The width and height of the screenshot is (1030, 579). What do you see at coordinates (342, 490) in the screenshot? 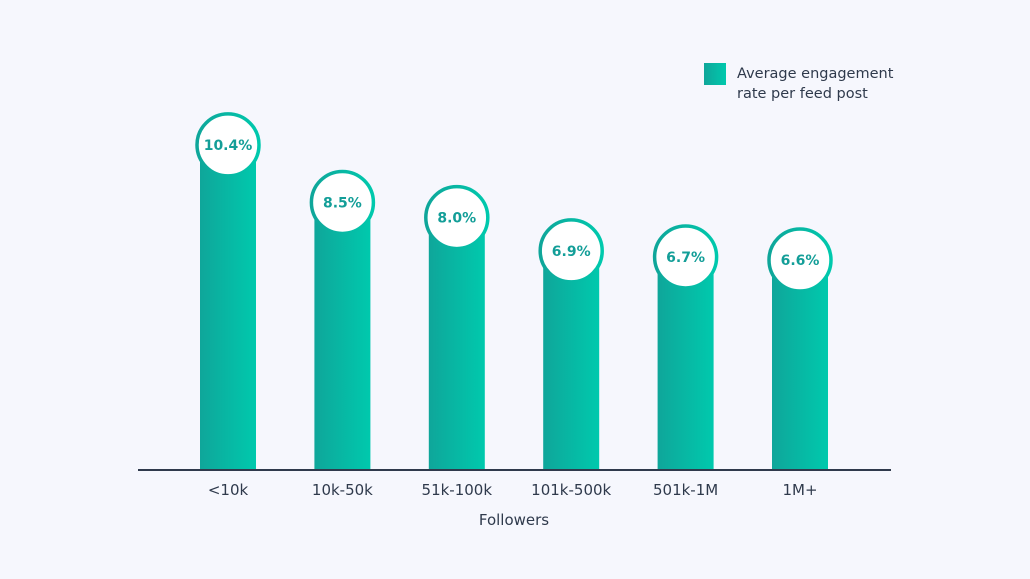
I see `x-tick-label: 10k-50k` at bounding box center [342, 490].